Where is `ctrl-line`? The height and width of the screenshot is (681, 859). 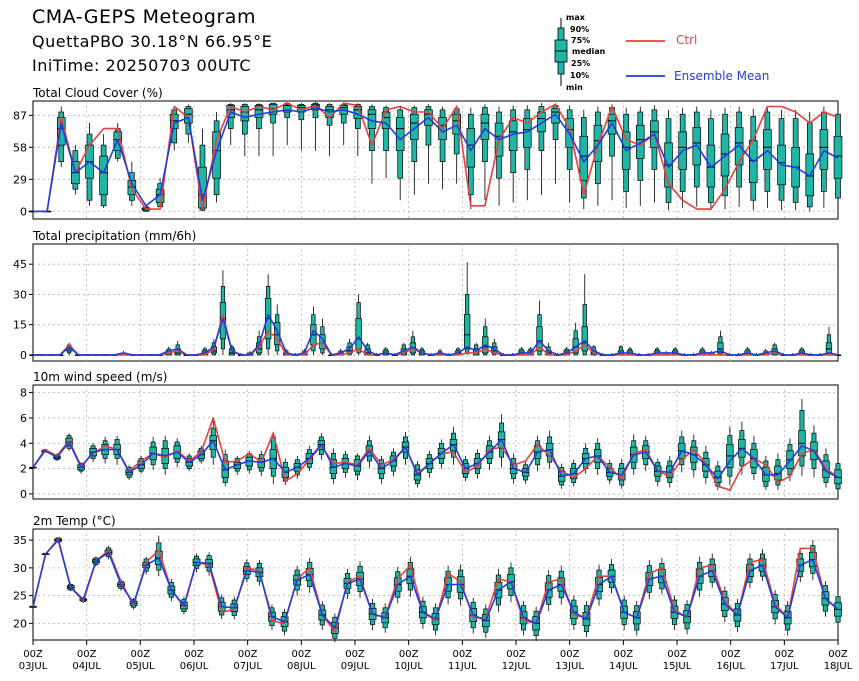 ctrl-line is located at coordinates (435, 585).